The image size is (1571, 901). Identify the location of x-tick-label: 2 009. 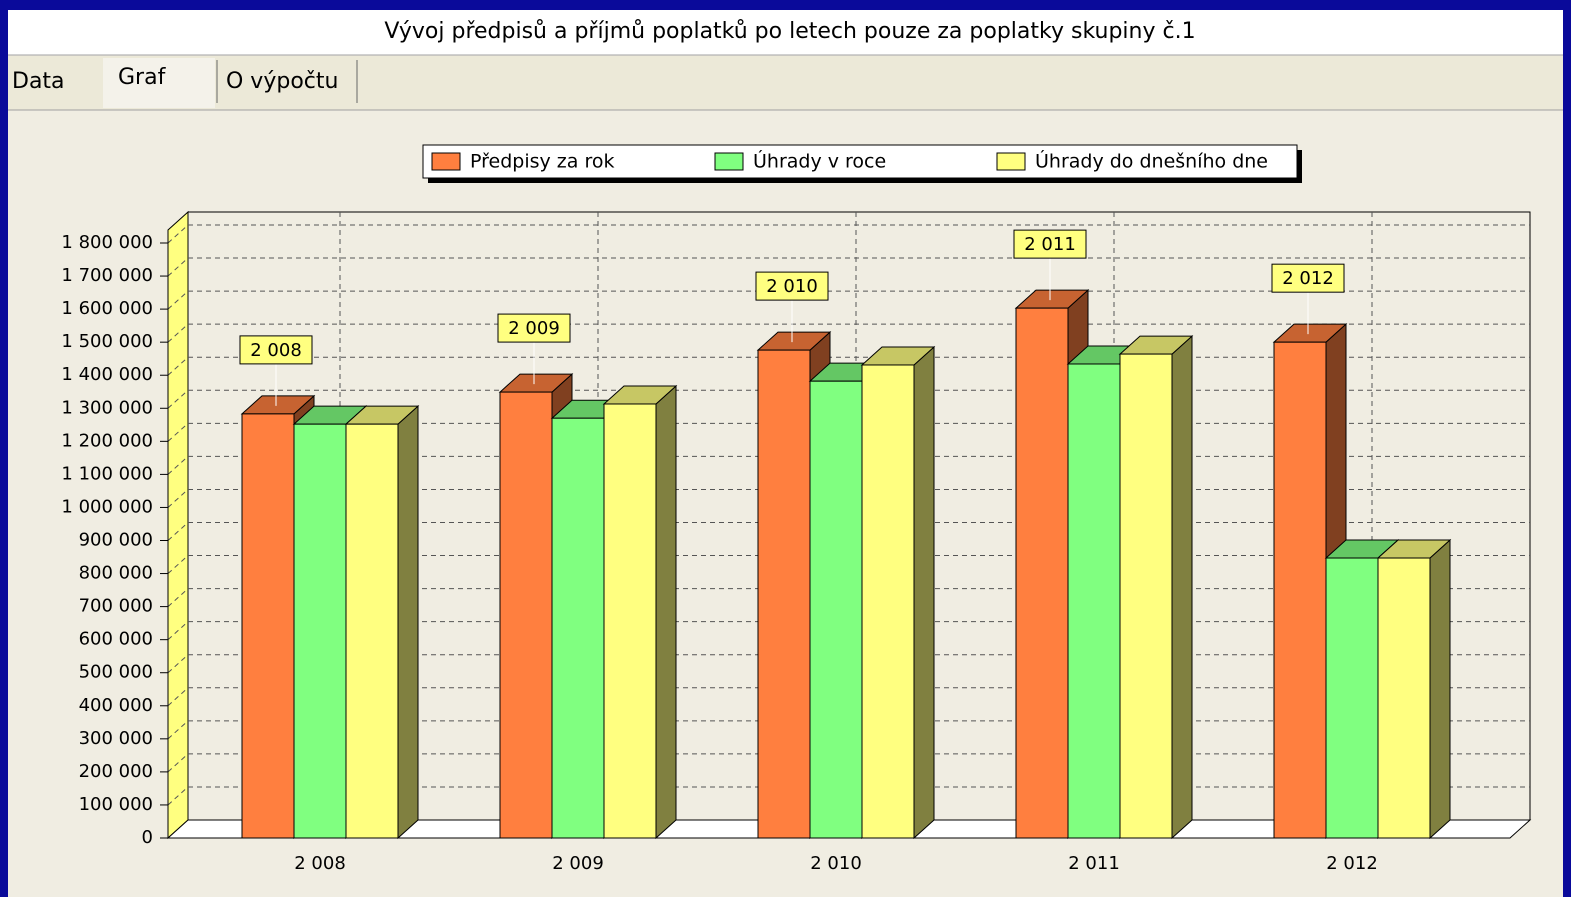
(578, 863).